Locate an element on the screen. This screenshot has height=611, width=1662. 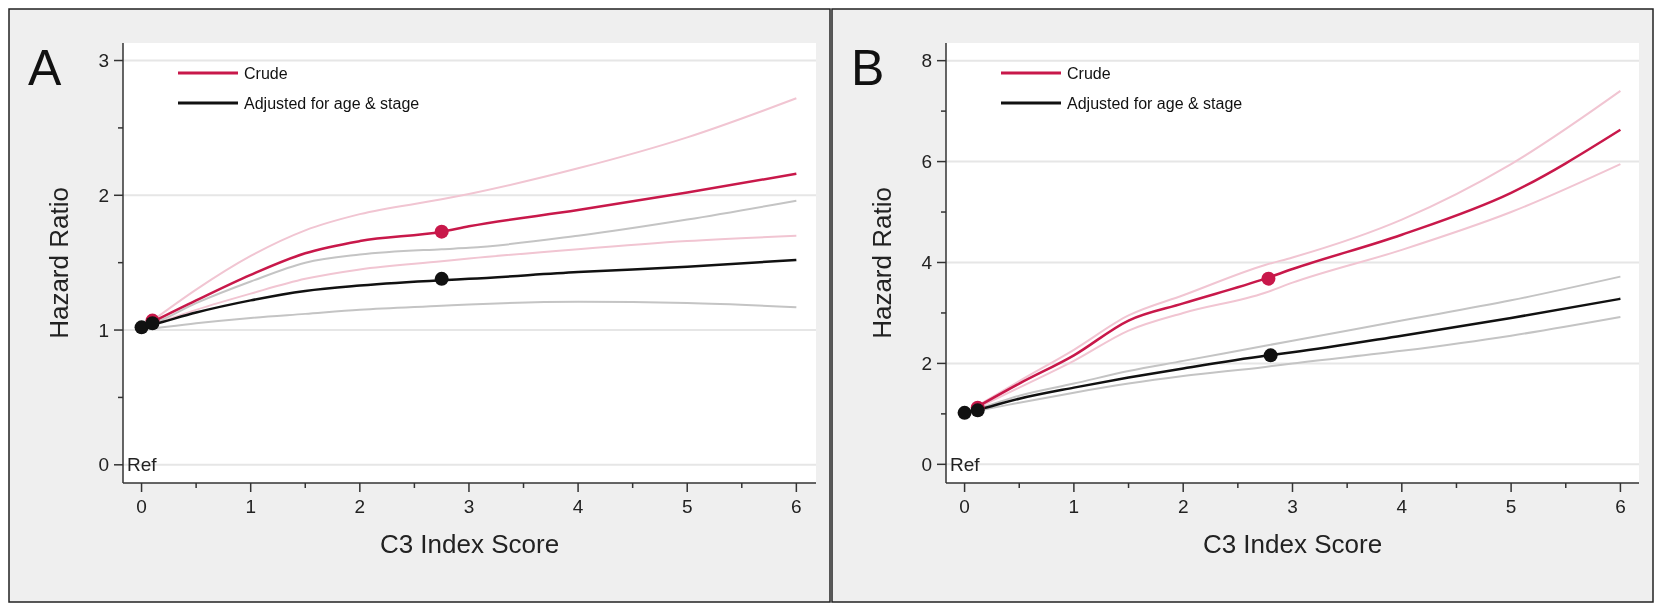
y-tick-label: 3 is located at coordinates (103, 61).